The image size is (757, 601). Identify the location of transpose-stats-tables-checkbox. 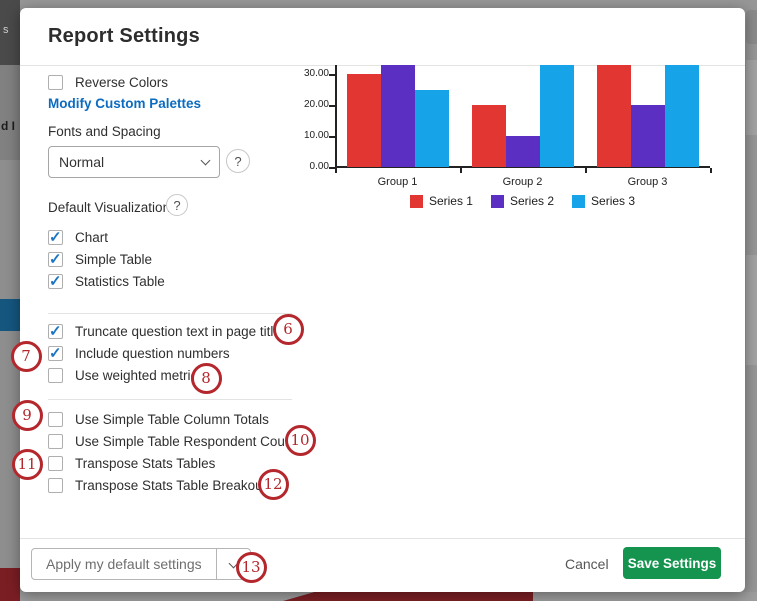
(55, 463).